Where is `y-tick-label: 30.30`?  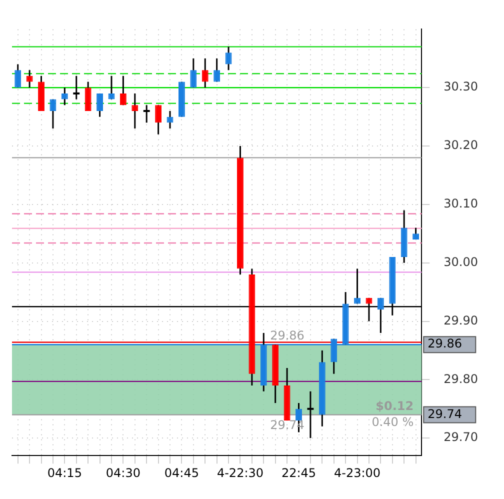 y-tick-label: 30.30 is located at coordinates (461, 87).